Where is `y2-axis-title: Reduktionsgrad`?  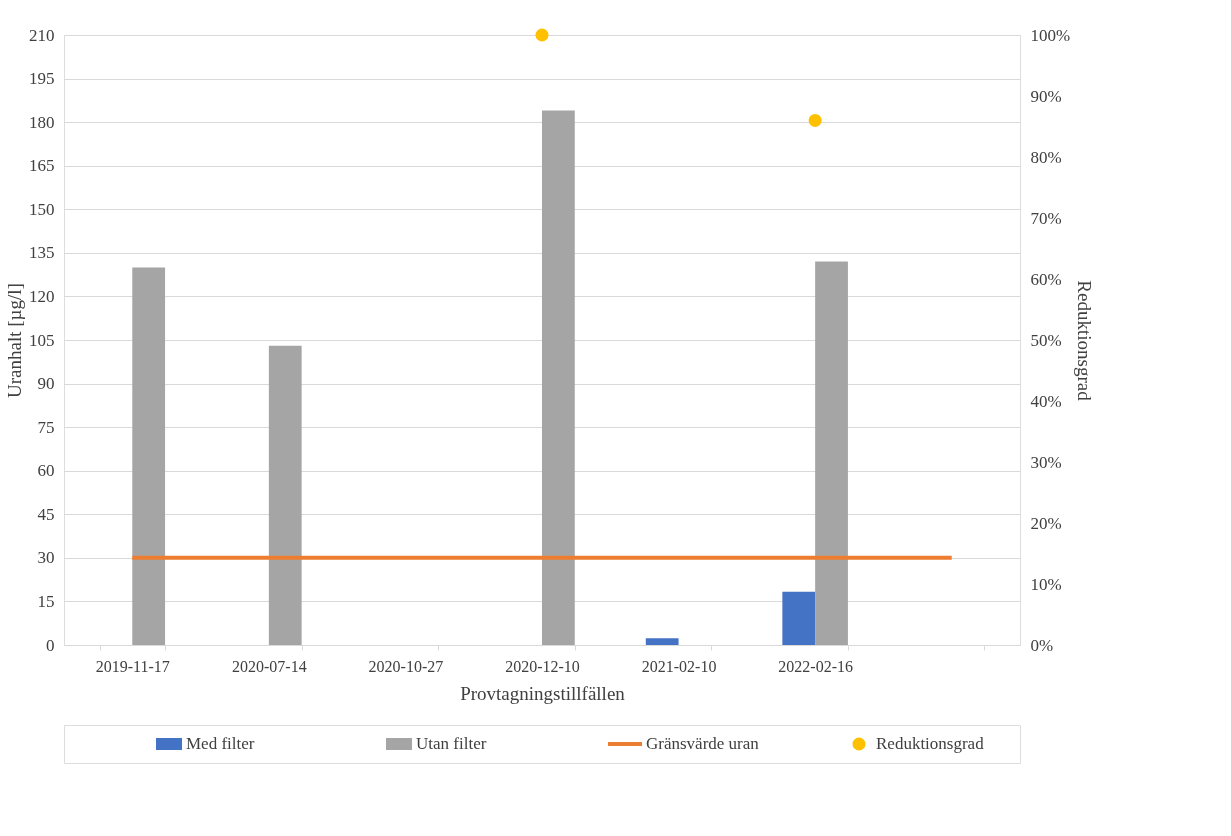
y2-axis-title: Reduktionsgrad is located at coordinates (1085, 341).